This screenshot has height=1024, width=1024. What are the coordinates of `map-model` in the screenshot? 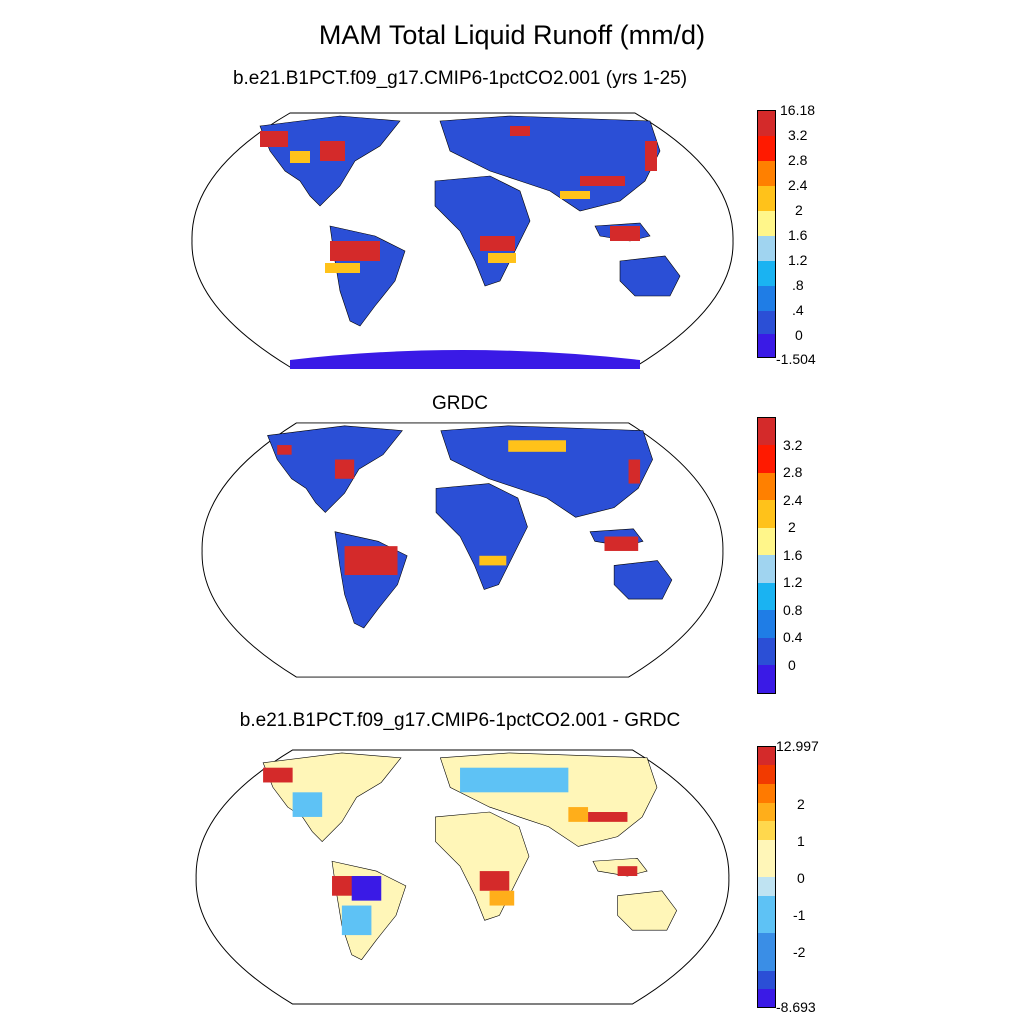 It's located at (462, 240).